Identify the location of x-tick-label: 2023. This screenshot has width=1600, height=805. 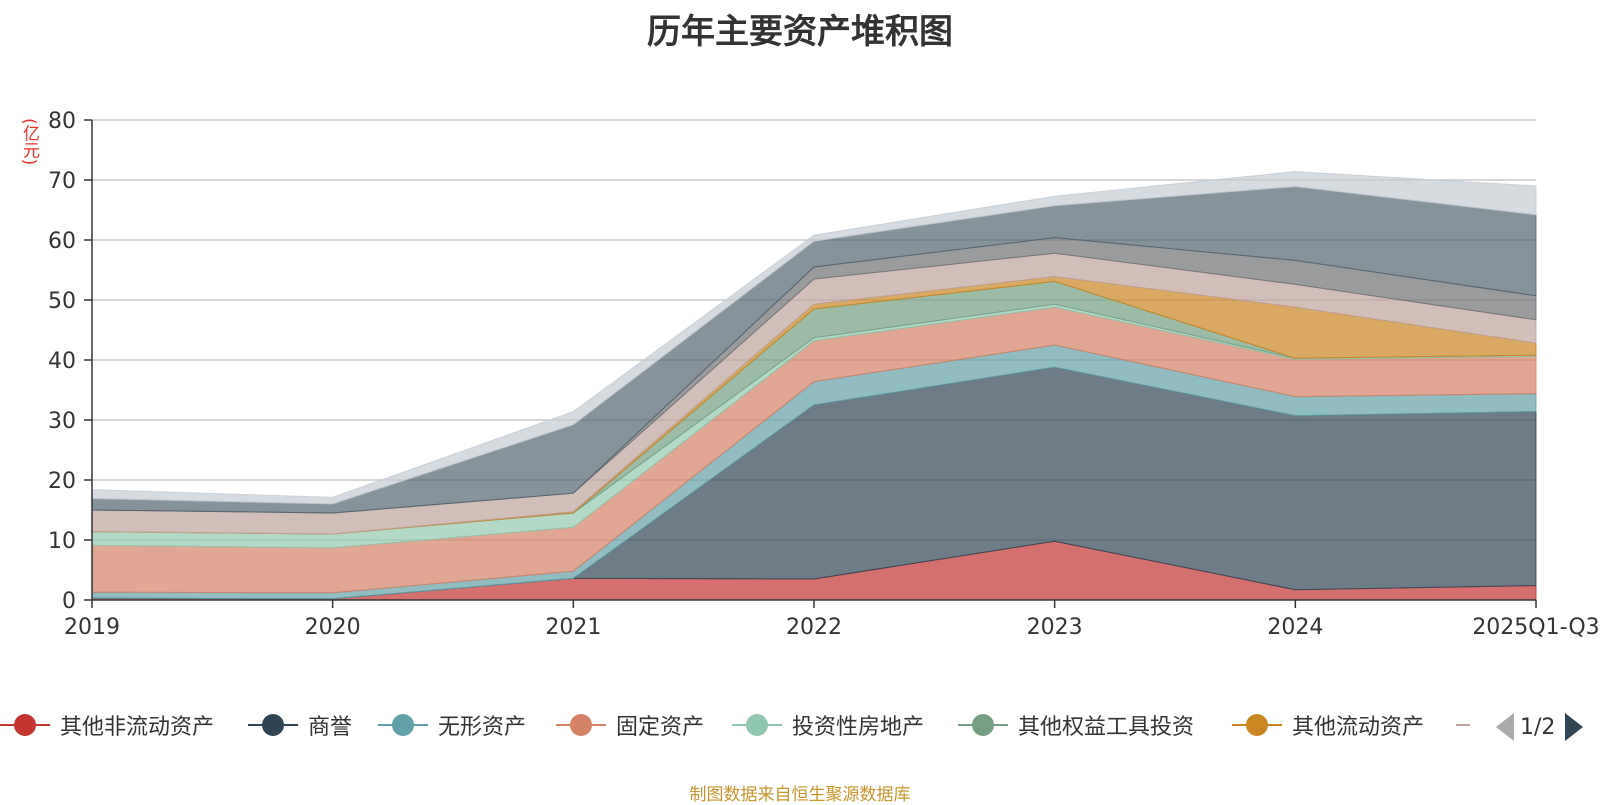
(1055, 627).